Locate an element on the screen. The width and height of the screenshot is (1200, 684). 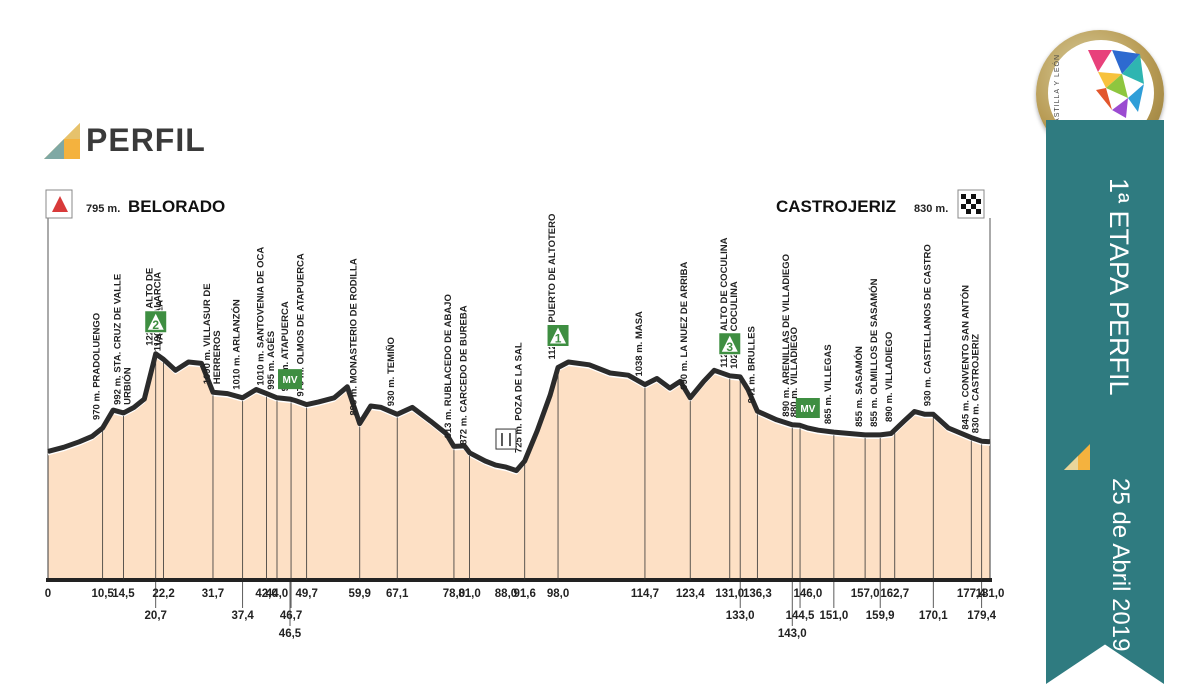
km-tick-label: 88,0 is located at coordinates (506, 594).